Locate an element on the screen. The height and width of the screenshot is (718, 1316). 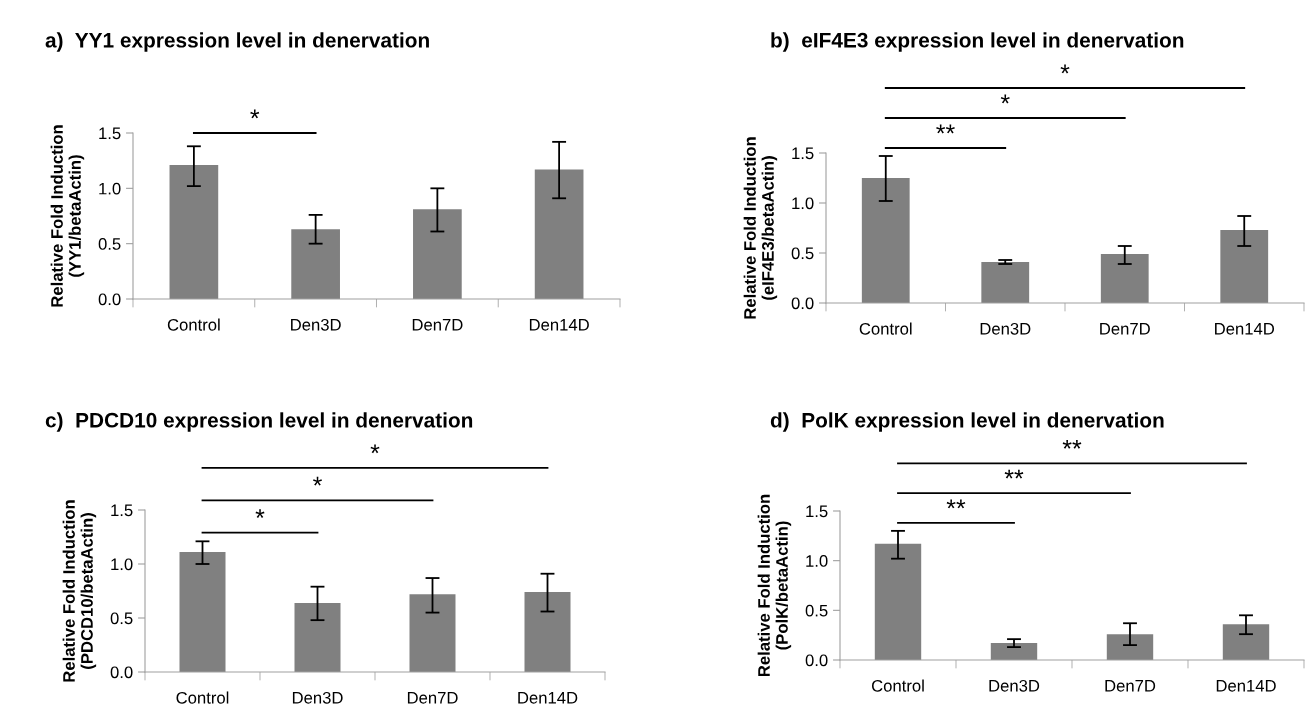
y-axis-title: Relative Fold Induction (PolK/betaActin) is located at coordinates (774, 585).